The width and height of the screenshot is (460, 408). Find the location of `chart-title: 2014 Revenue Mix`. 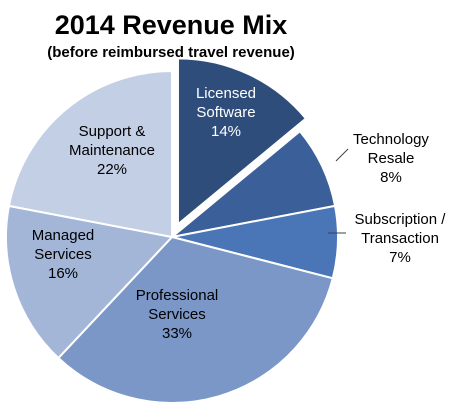

chart-title: 2014 Revenue Mix is located at coordinates (171, 25).